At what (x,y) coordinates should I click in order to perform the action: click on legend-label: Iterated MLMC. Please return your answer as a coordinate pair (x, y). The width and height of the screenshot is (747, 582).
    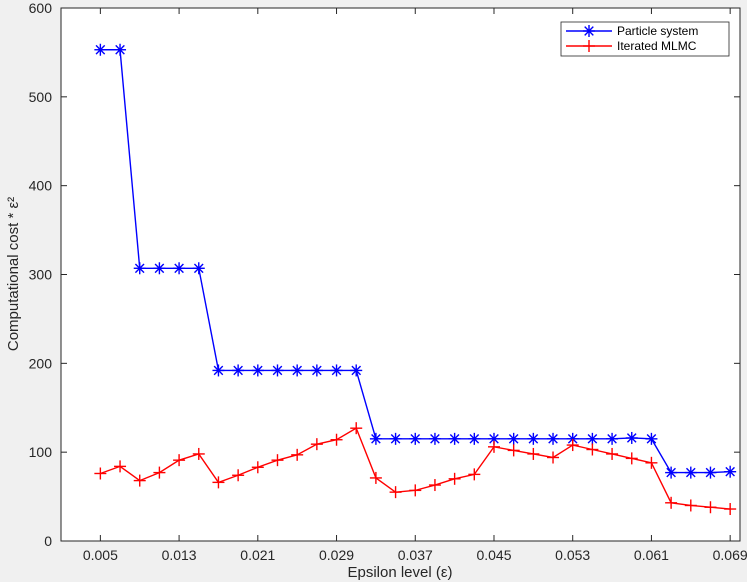
    Looking at the image, I should click on (657, 46).